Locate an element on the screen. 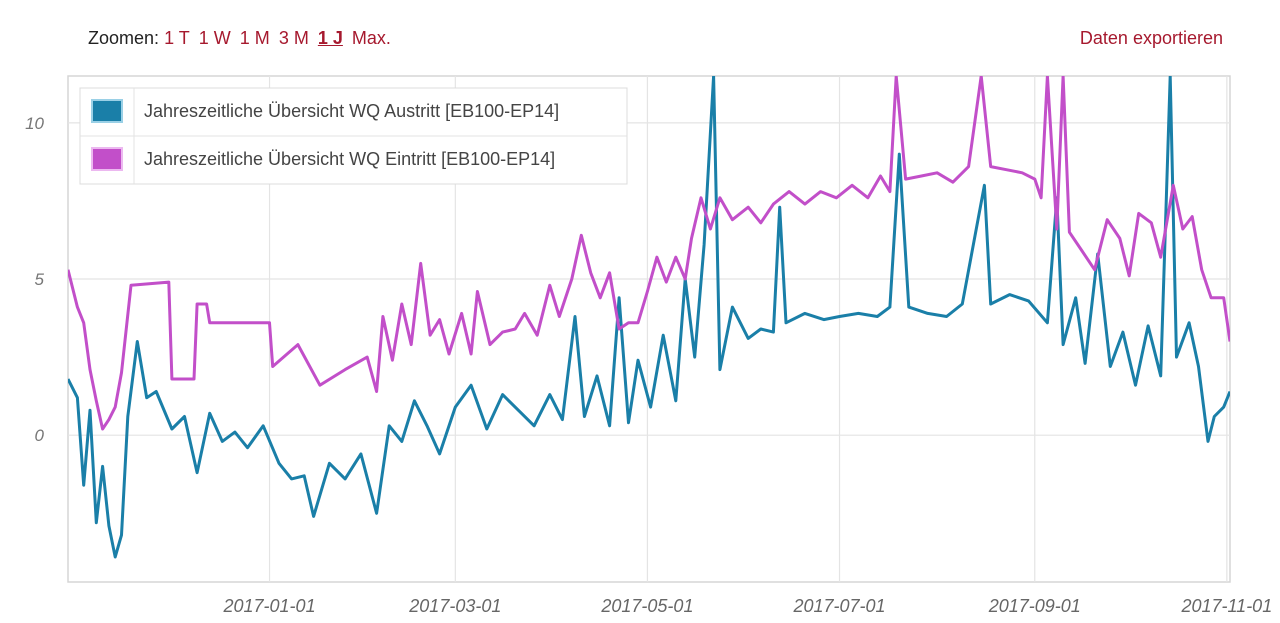 The height and width of the screenshot is (623, 1280). export-data-link: Daten exportieren is located at coordinates (1151, 38).